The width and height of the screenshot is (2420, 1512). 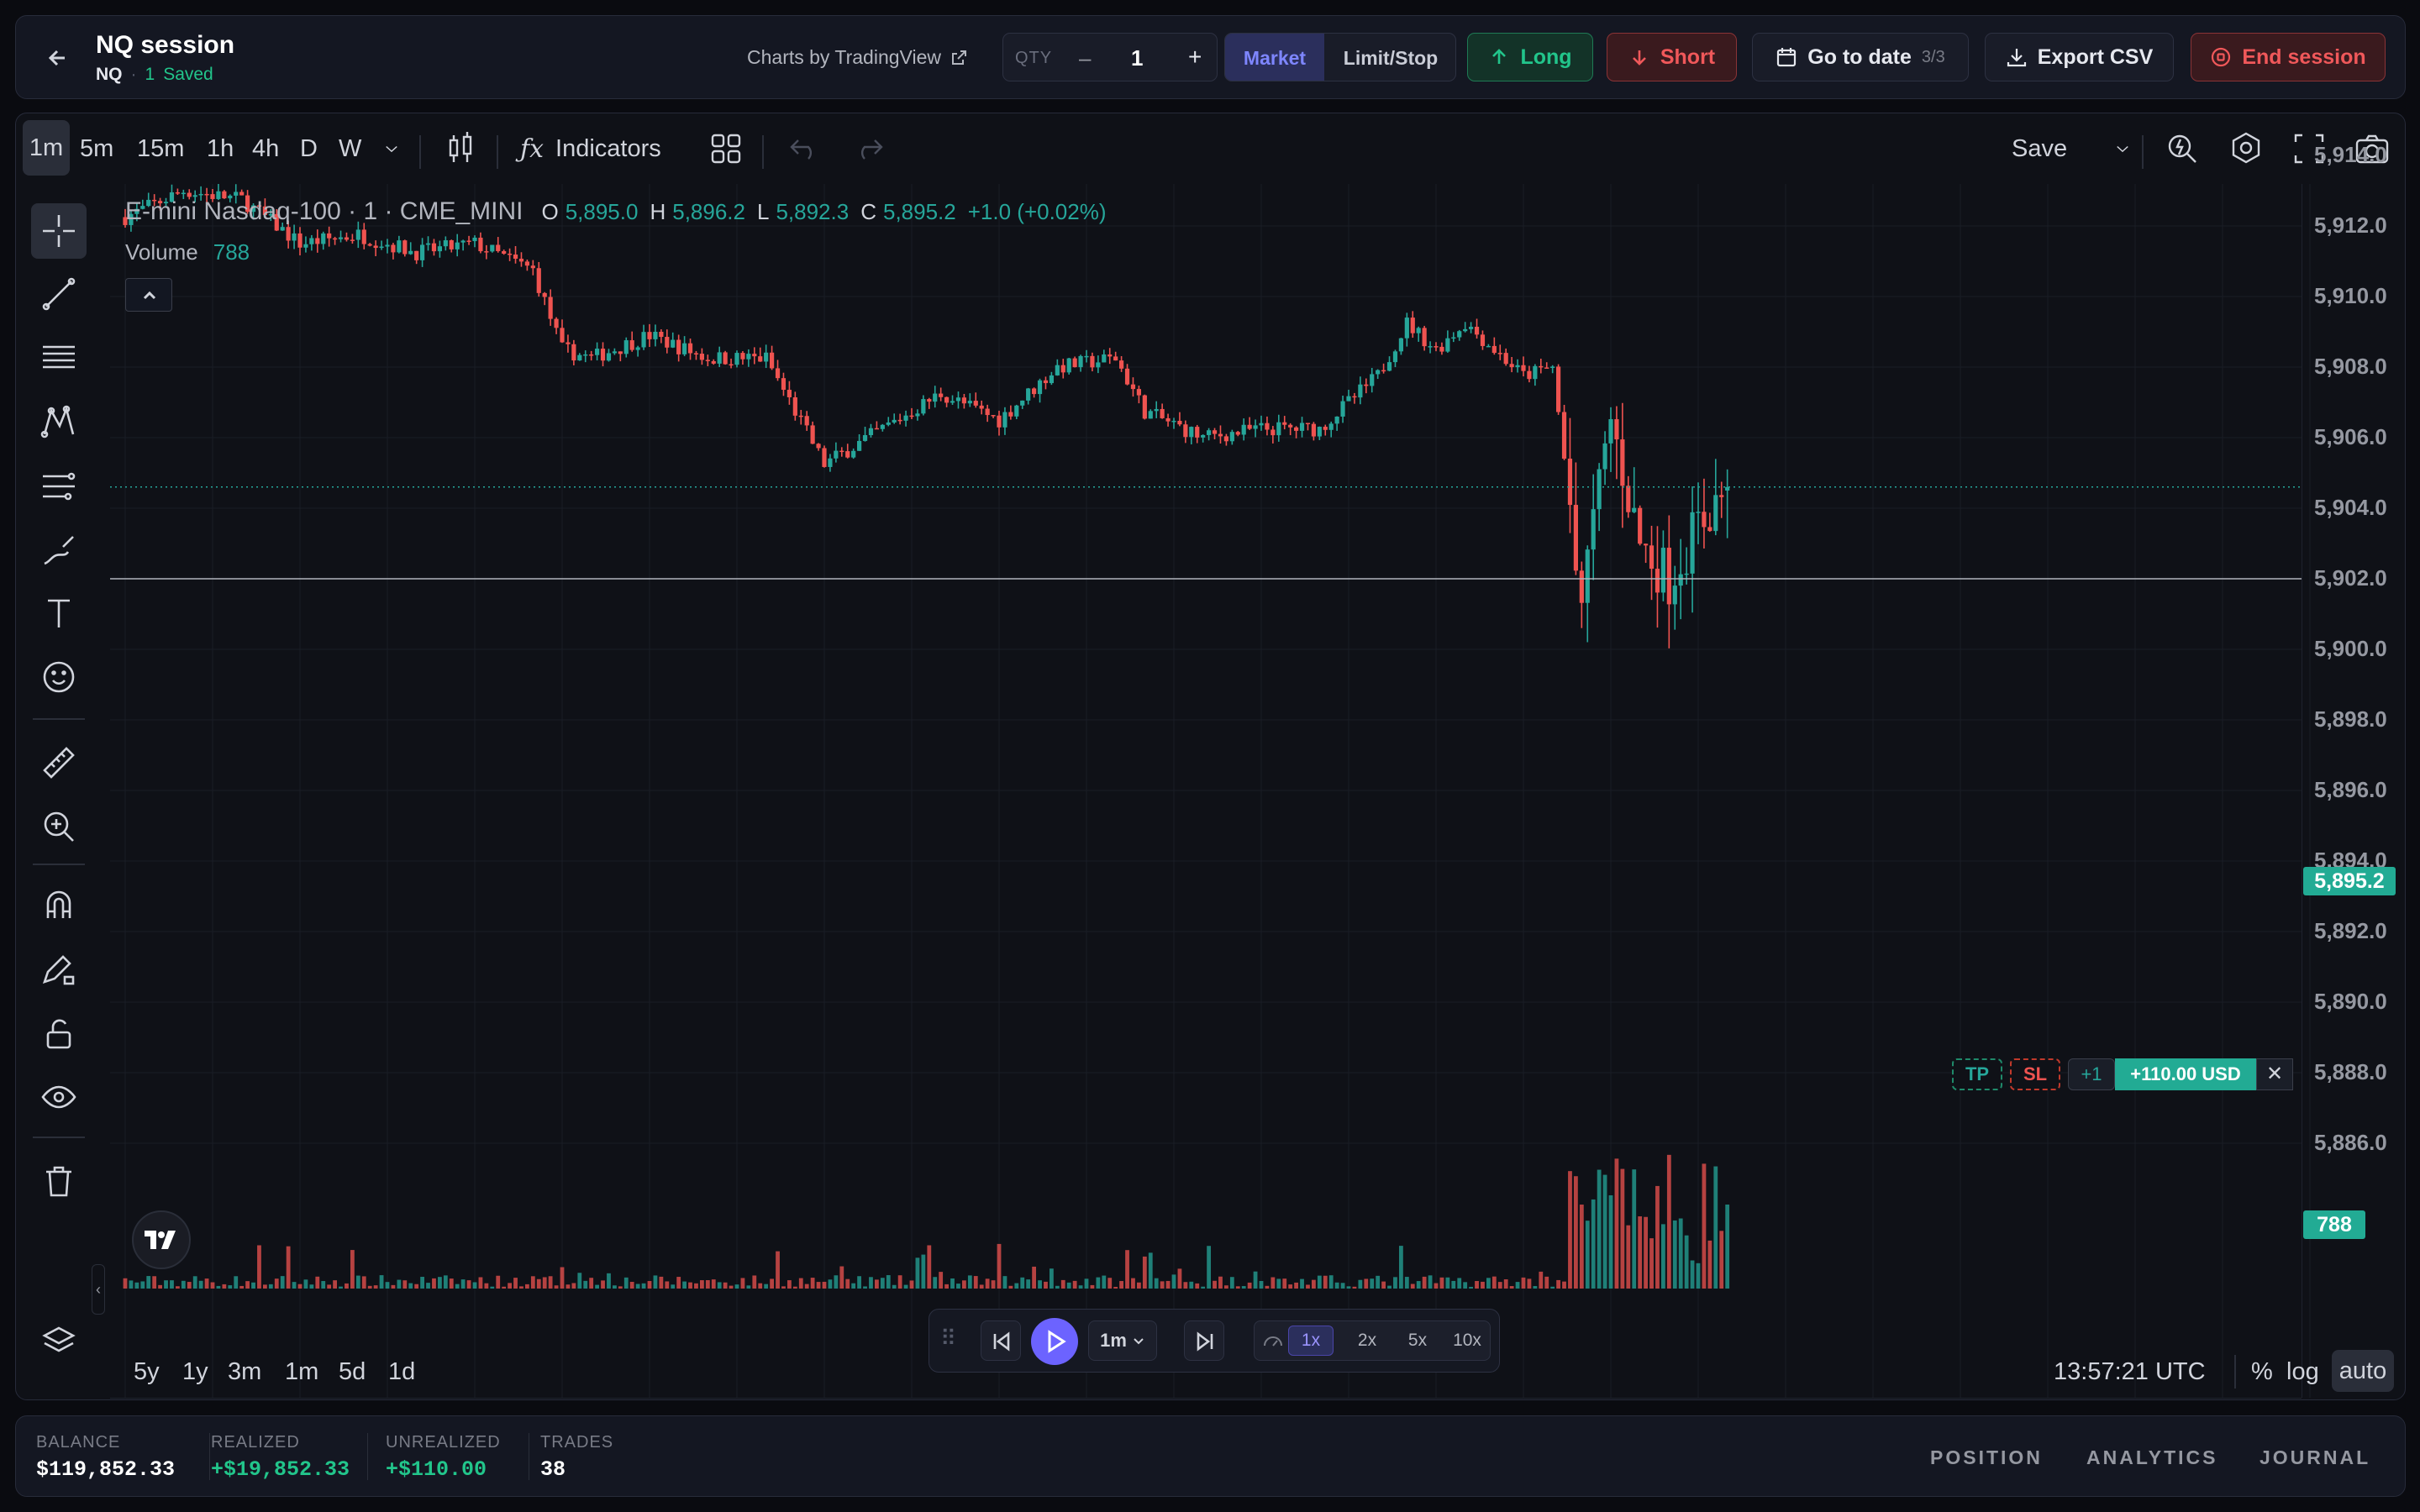 What do you see at coordinates (1195, 57) in the screenshot?
I see `qty-increment-button: +` at bounding box center [1195, 57].